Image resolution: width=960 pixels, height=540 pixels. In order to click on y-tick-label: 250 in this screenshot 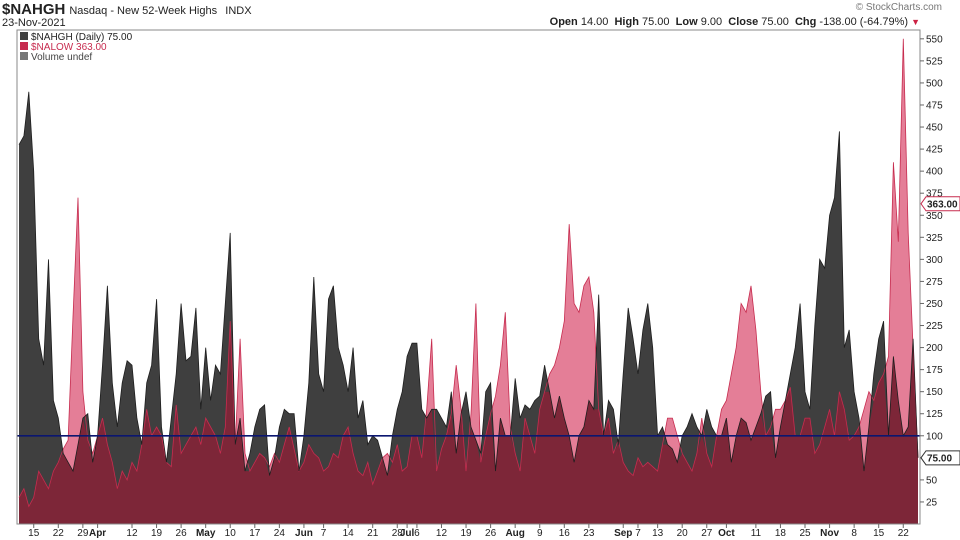, I will do `click(934, 304)`.